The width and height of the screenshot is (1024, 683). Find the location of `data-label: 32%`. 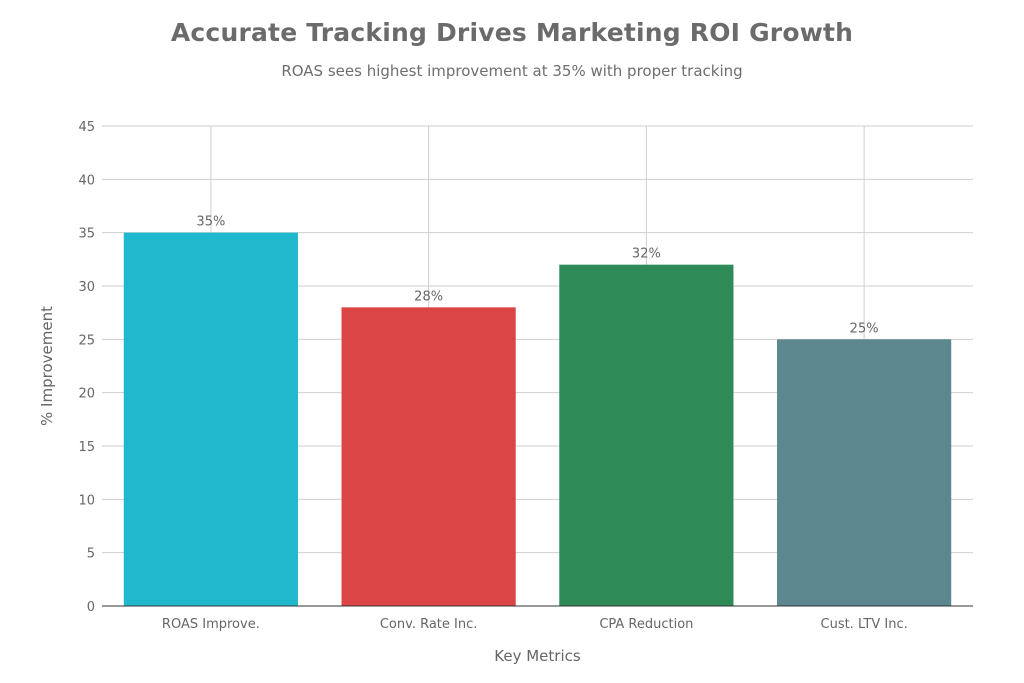

data-label: 32% is located at coordinates (646, 254).